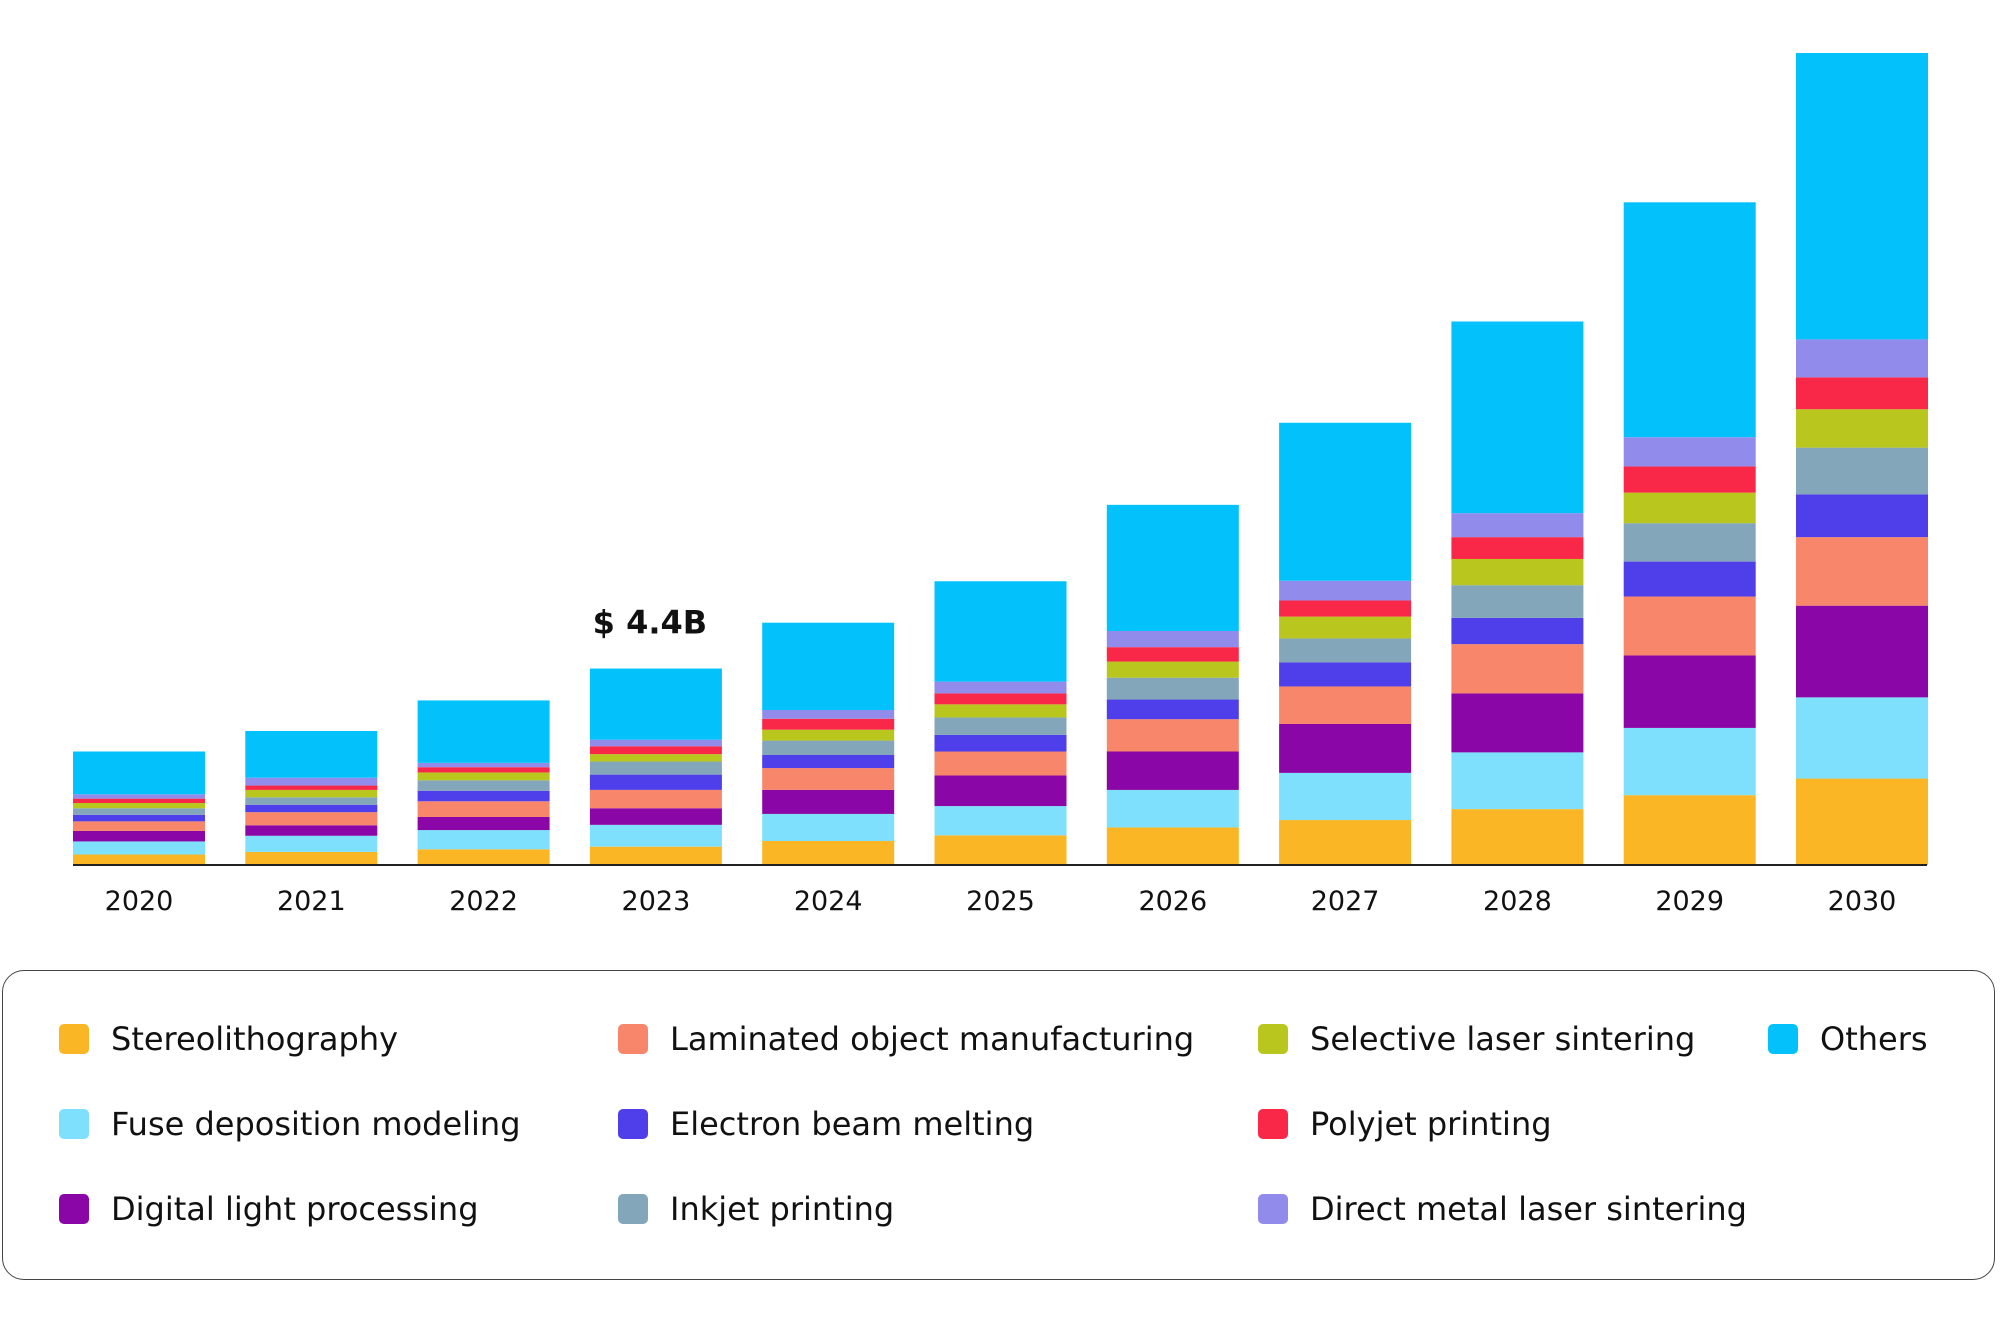 This screenshot has height=1332, width=2000. I want to click on bar-segment-2027-laminated-object-manufacturing, so click(1345, 705).